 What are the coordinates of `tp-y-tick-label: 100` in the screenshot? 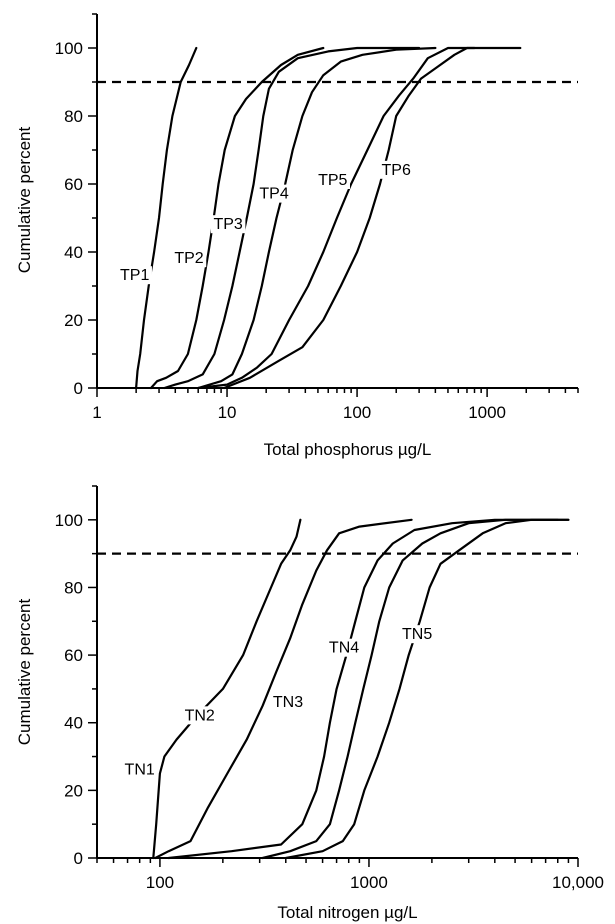 It's located at (69, 48).